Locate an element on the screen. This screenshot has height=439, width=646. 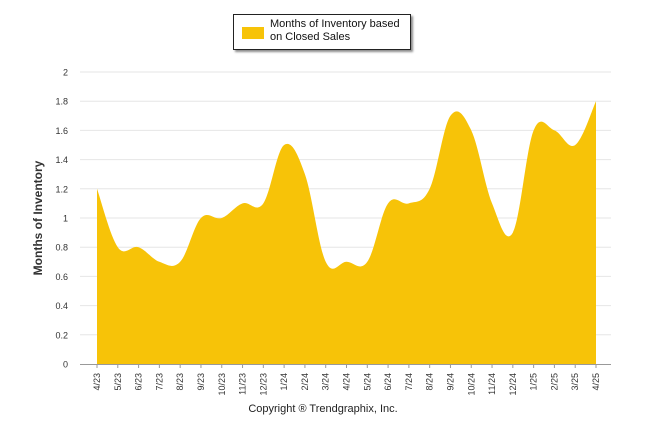
axes is located at coordinates (345, 366).